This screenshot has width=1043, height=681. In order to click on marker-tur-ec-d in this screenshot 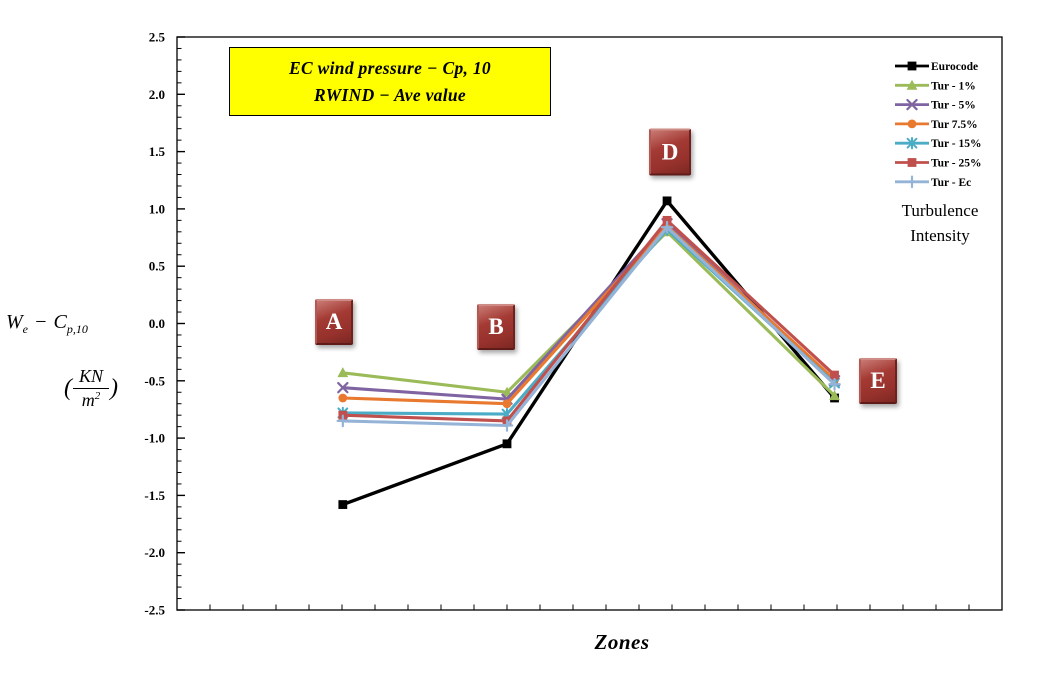, I will do `click(667, 227)`.